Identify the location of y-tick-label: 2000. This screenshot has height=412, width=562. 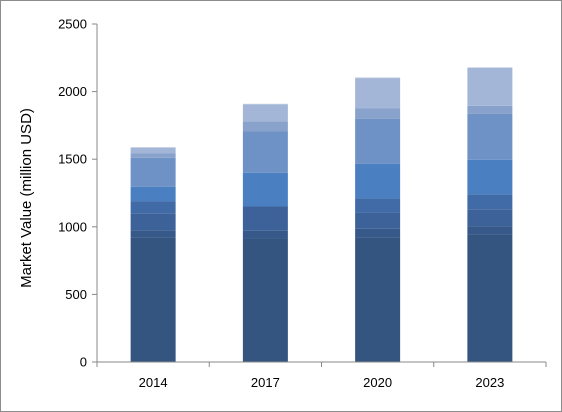
(72, 91).